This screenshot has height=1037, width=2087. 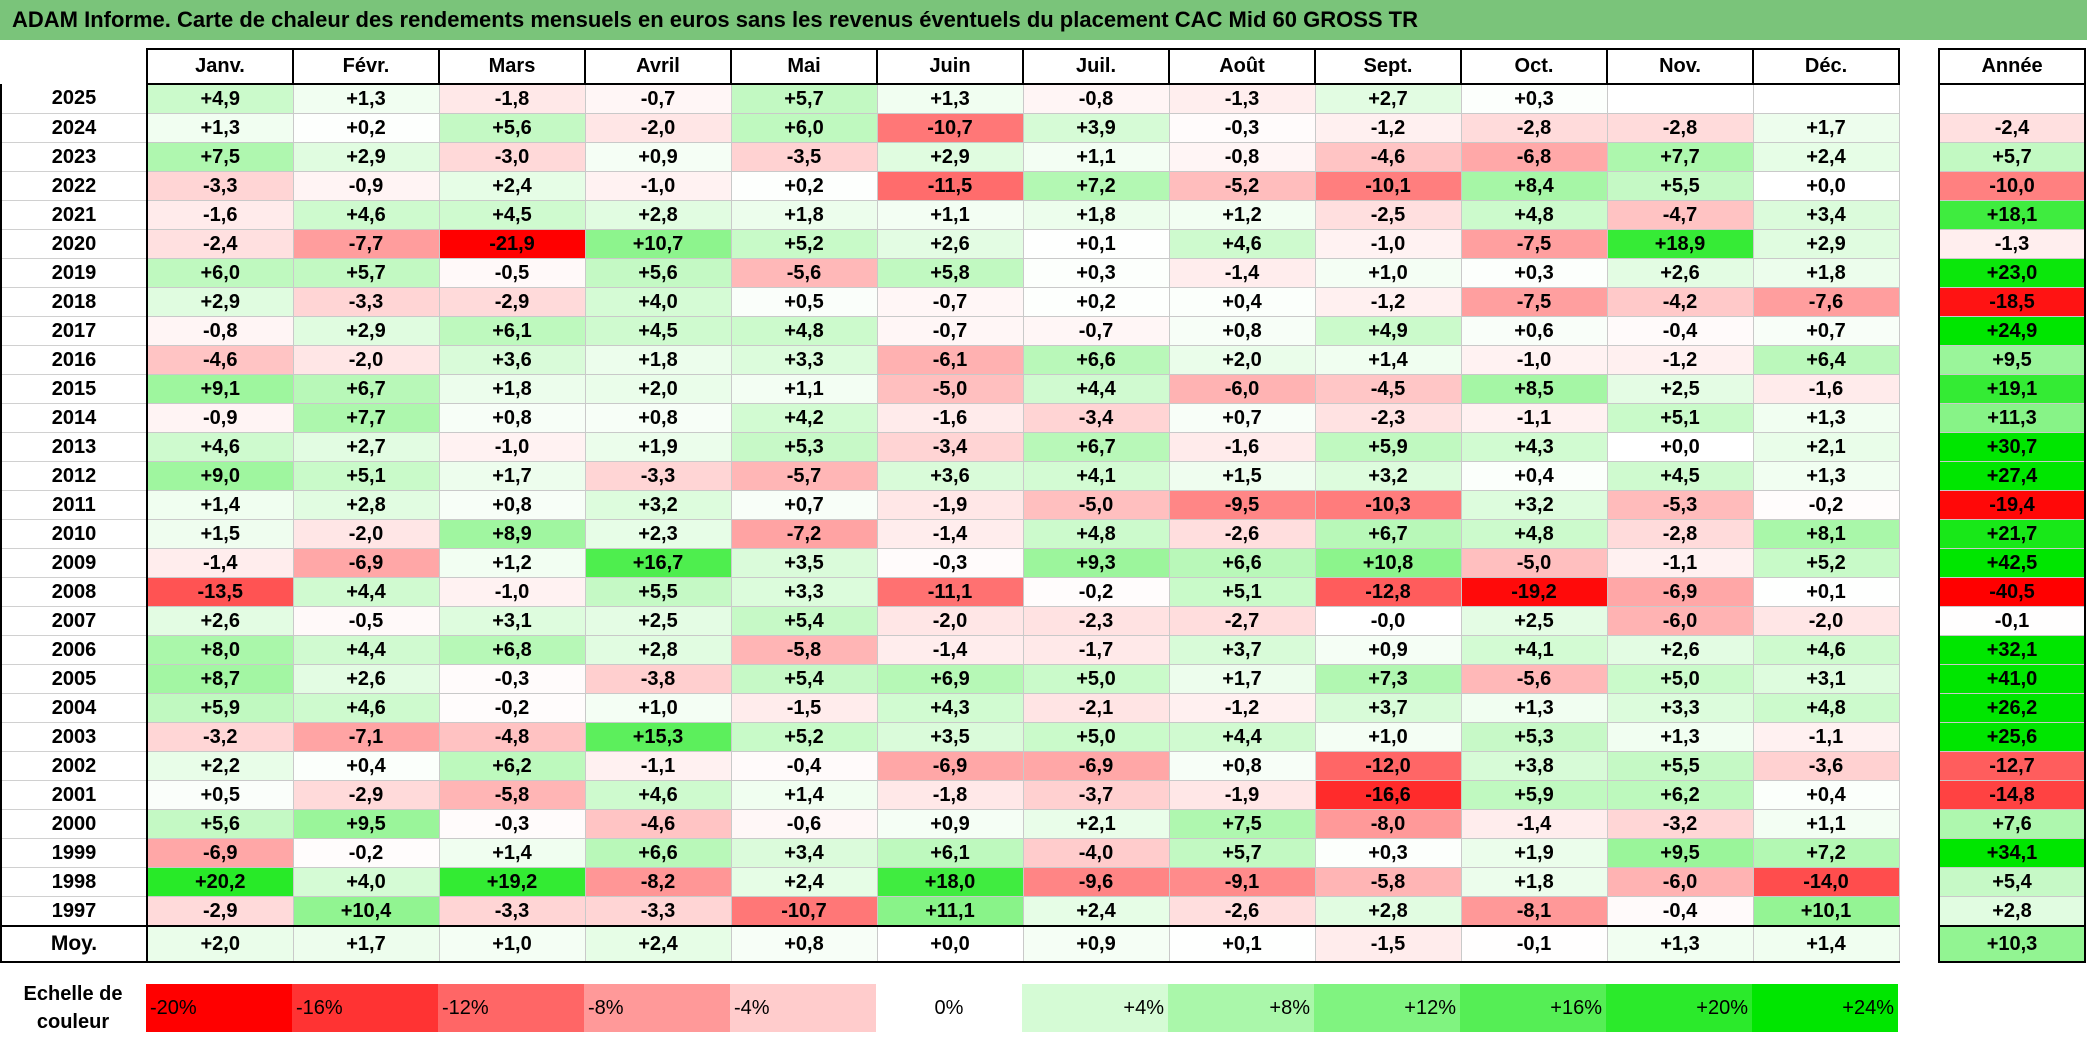 I want to click on heatmap-cell: +1,1, so click(x=1826, y=824).